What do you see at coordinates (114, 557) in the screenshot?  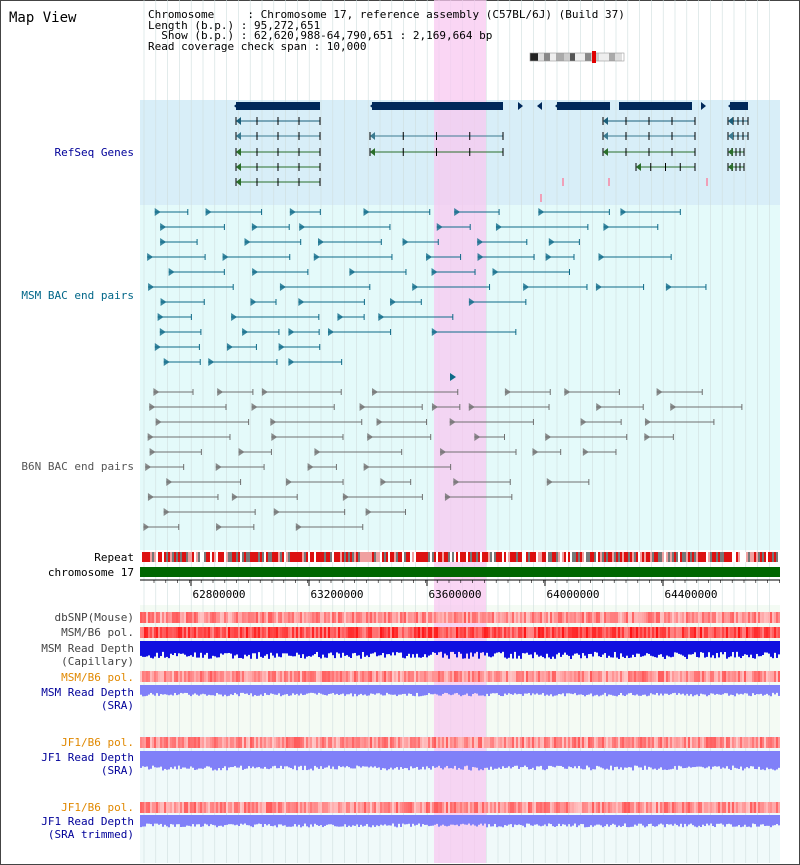 I see `track-label-repeat: Repeat` at bounding box center [114, 557].